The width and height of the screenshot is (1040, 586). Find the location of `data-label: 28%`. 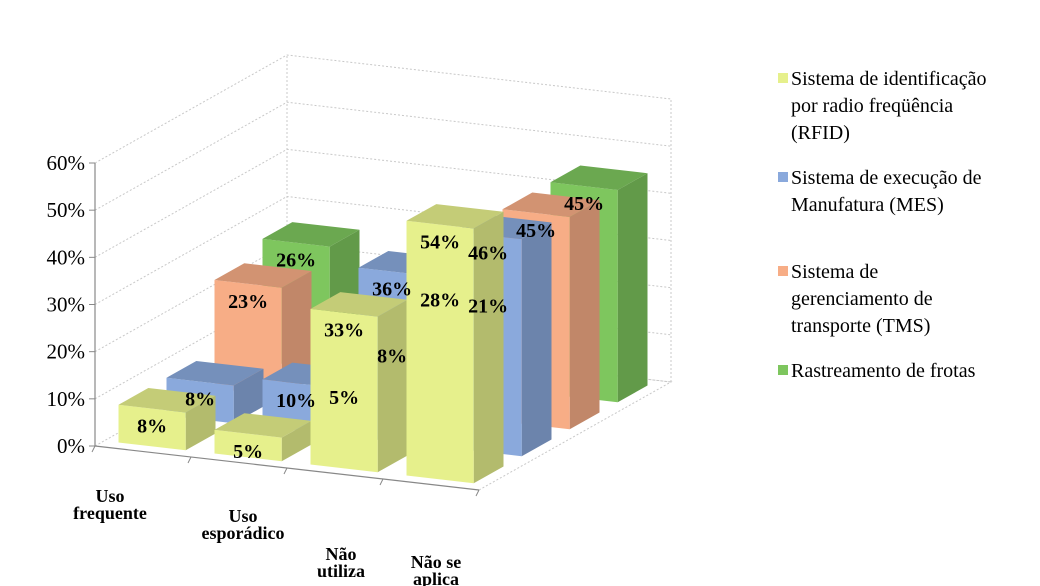

data-label: 28% is located at coordinates (440, 300).